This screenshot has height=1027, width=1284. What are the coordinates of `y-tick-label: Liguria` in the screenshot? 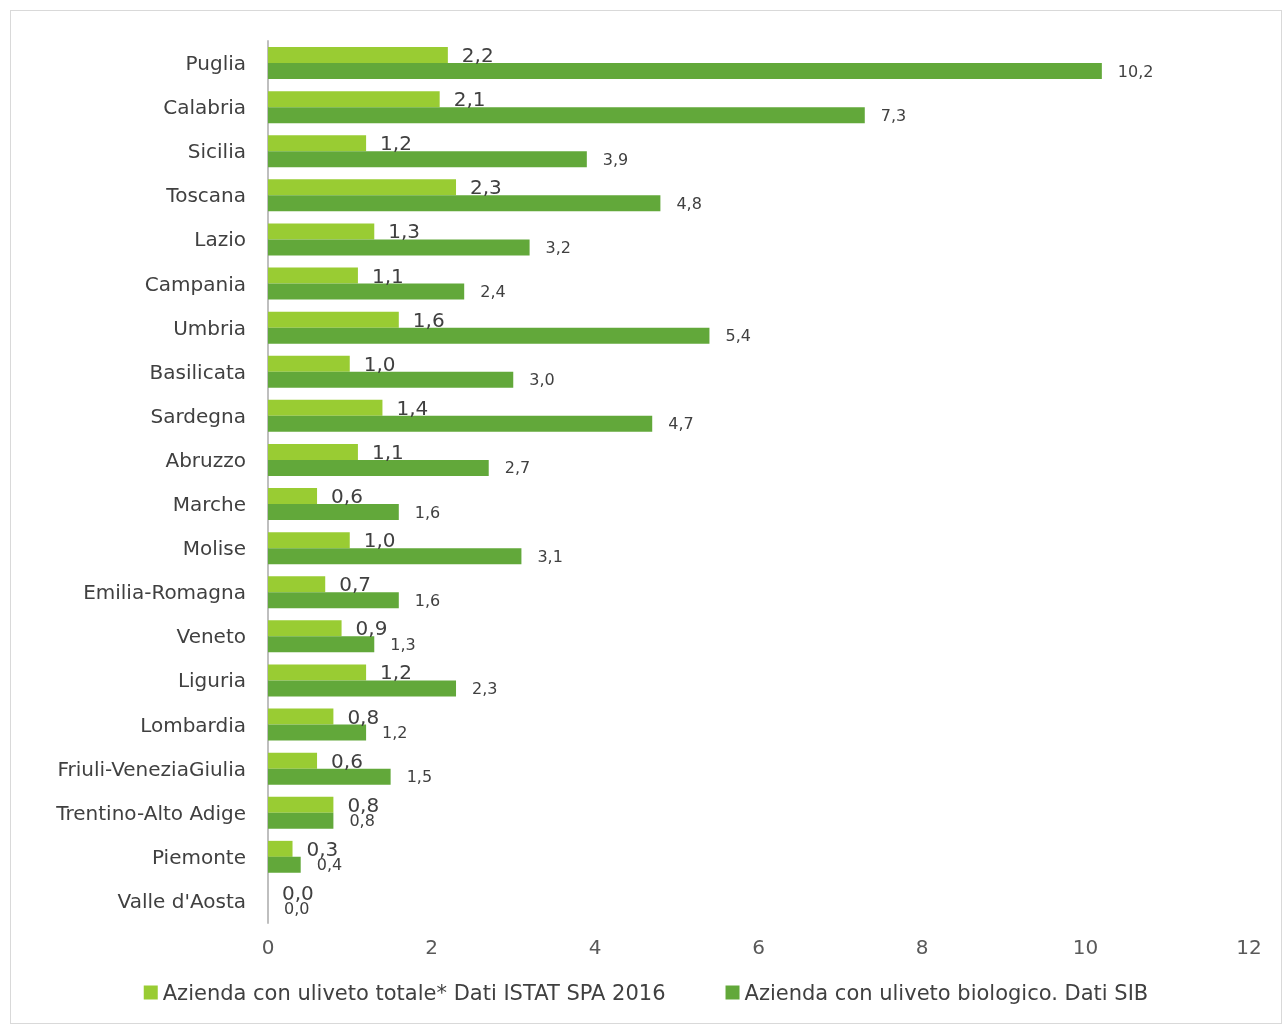 It's located at (211, 680).